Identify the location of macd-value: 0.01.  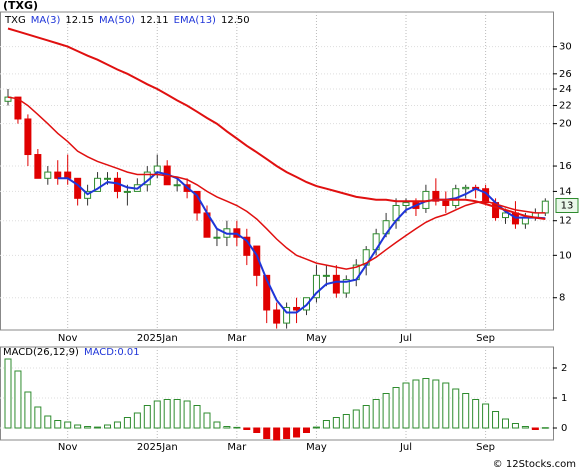
(128, 352).